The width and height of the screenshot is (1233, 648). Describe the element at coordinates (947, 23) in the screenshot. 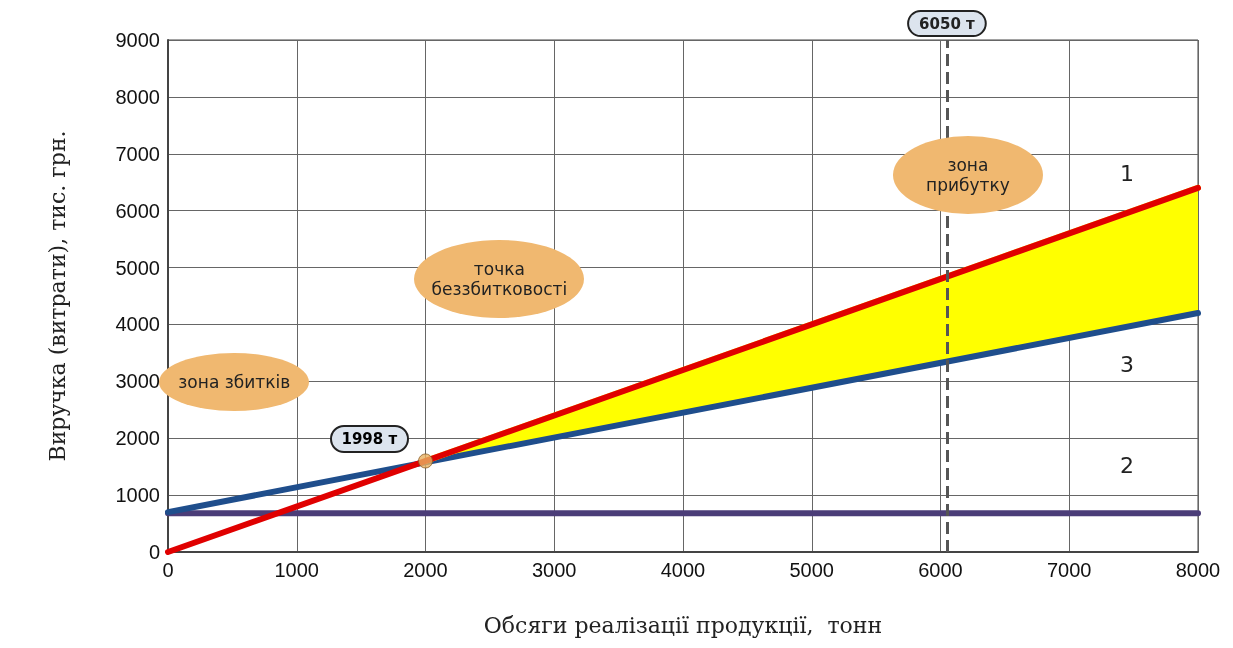

I see `ref-line-label: 6050 т` at that location.